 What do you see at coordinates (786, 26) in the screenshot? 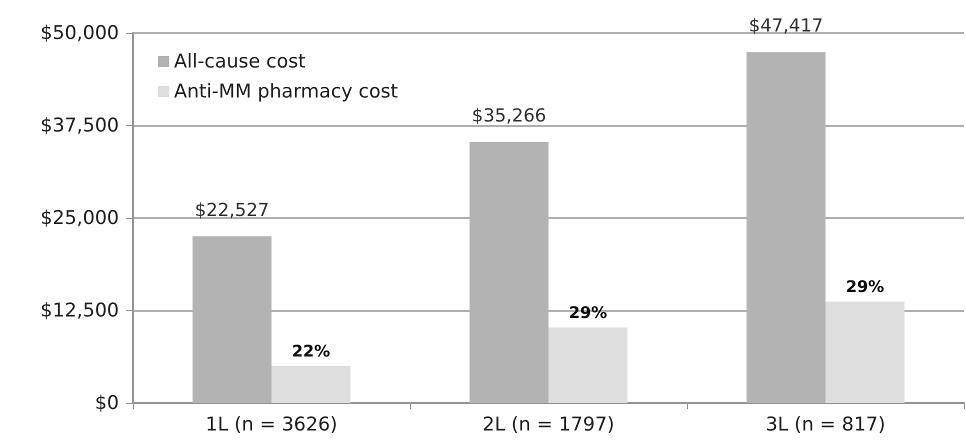
I see `data-label: $47,417` at bounding box center [786, 26].